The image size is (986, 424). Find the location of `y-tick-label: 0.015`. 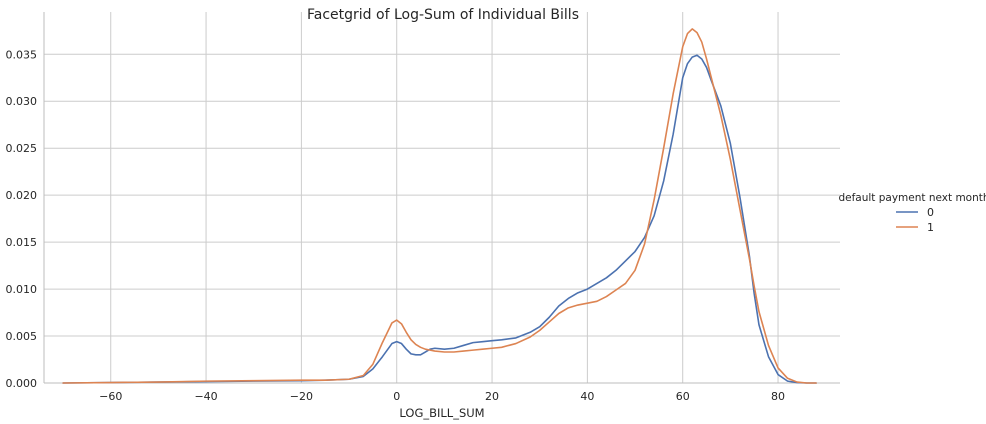

y-tick-label: 0.015 is located at coordinates (22, 242).